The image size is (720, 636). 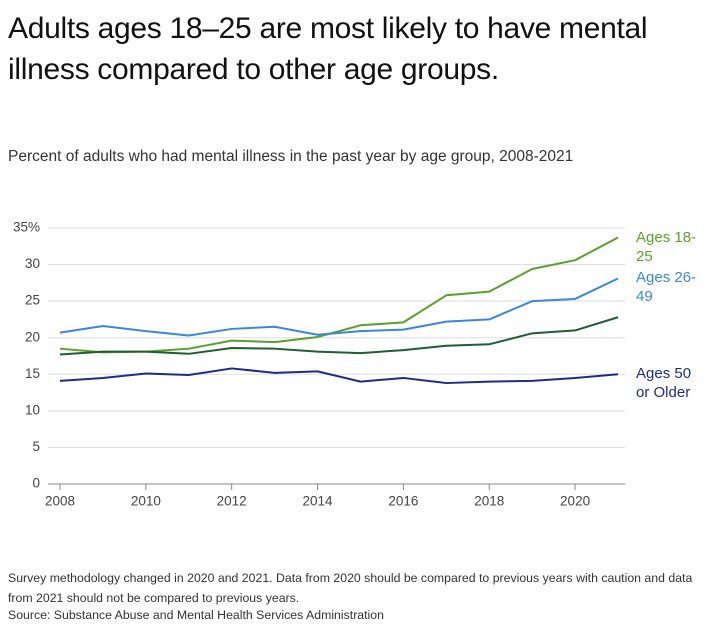 What do you see at coordinates (32, 336) in the screenshot?
I see `y-tick-label: 20` at bounding box center [32, 336].